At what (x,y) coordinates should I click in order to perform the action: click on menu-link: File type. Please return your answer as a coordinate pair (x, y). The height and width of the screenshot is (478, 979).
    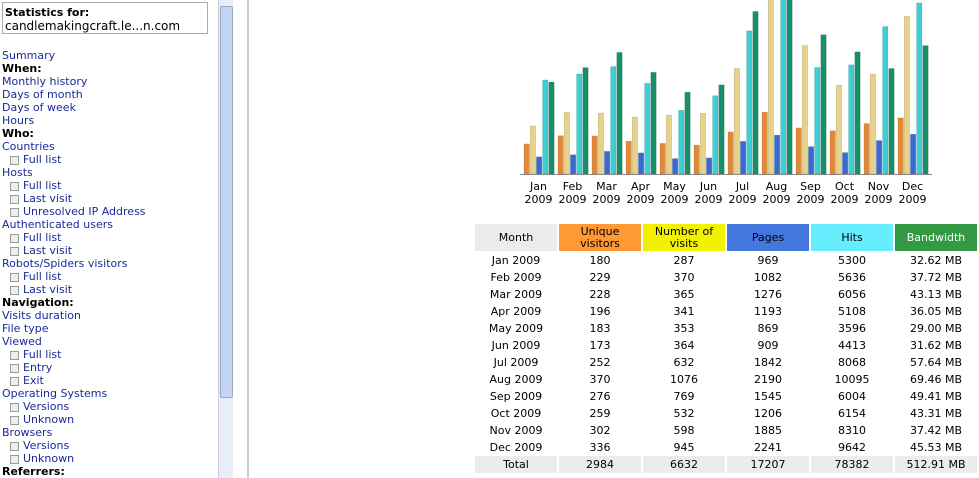
    Looking at the image, I should click on (25, 328).